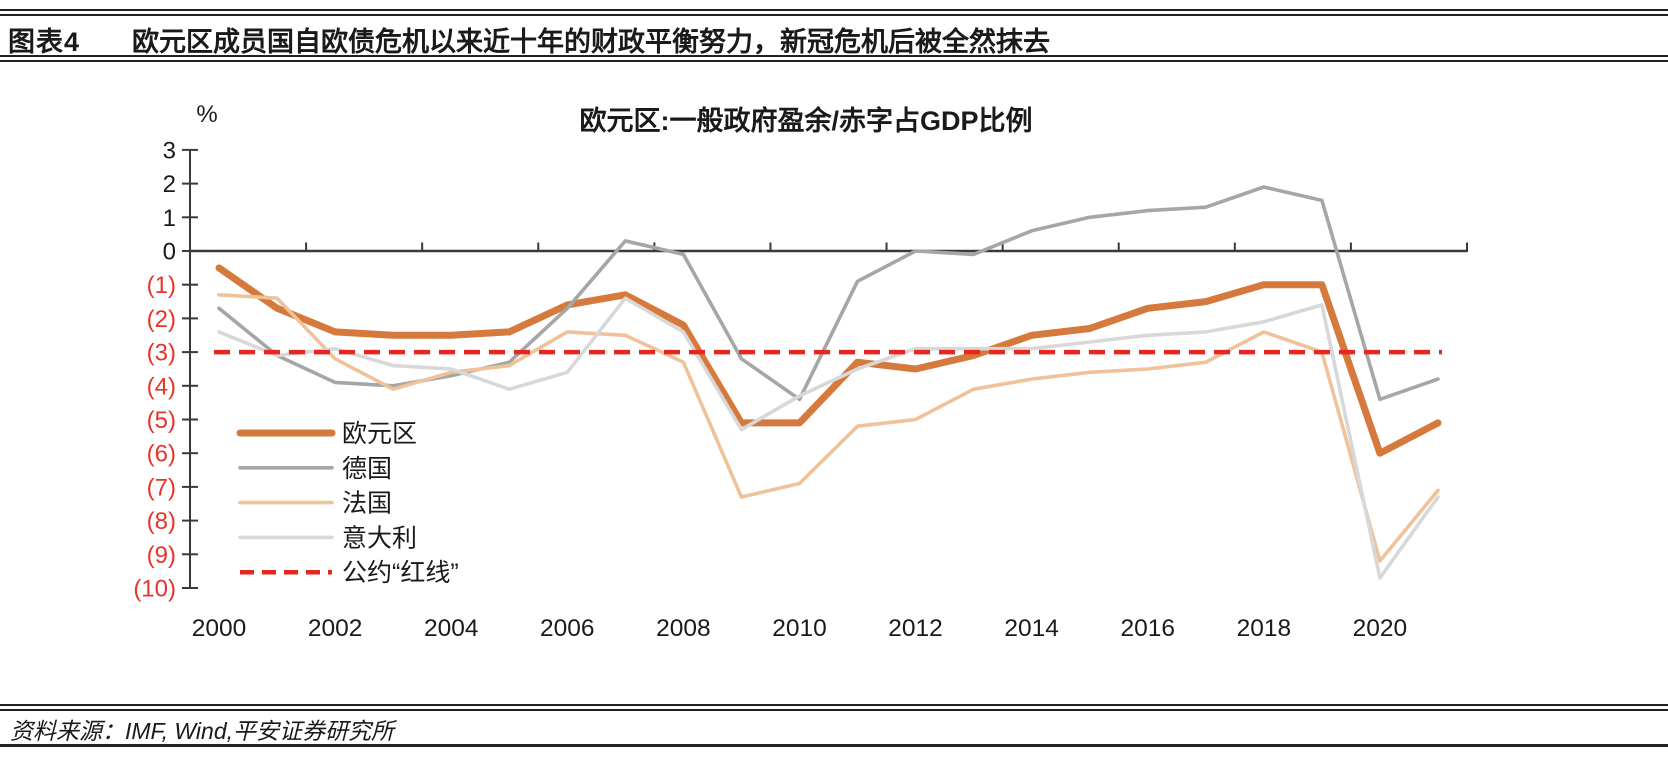  What do you see at coordinates (400, 573) in the screenshot?
I see `legend-label: 公约“红线”` at bounding box center [400, 573].